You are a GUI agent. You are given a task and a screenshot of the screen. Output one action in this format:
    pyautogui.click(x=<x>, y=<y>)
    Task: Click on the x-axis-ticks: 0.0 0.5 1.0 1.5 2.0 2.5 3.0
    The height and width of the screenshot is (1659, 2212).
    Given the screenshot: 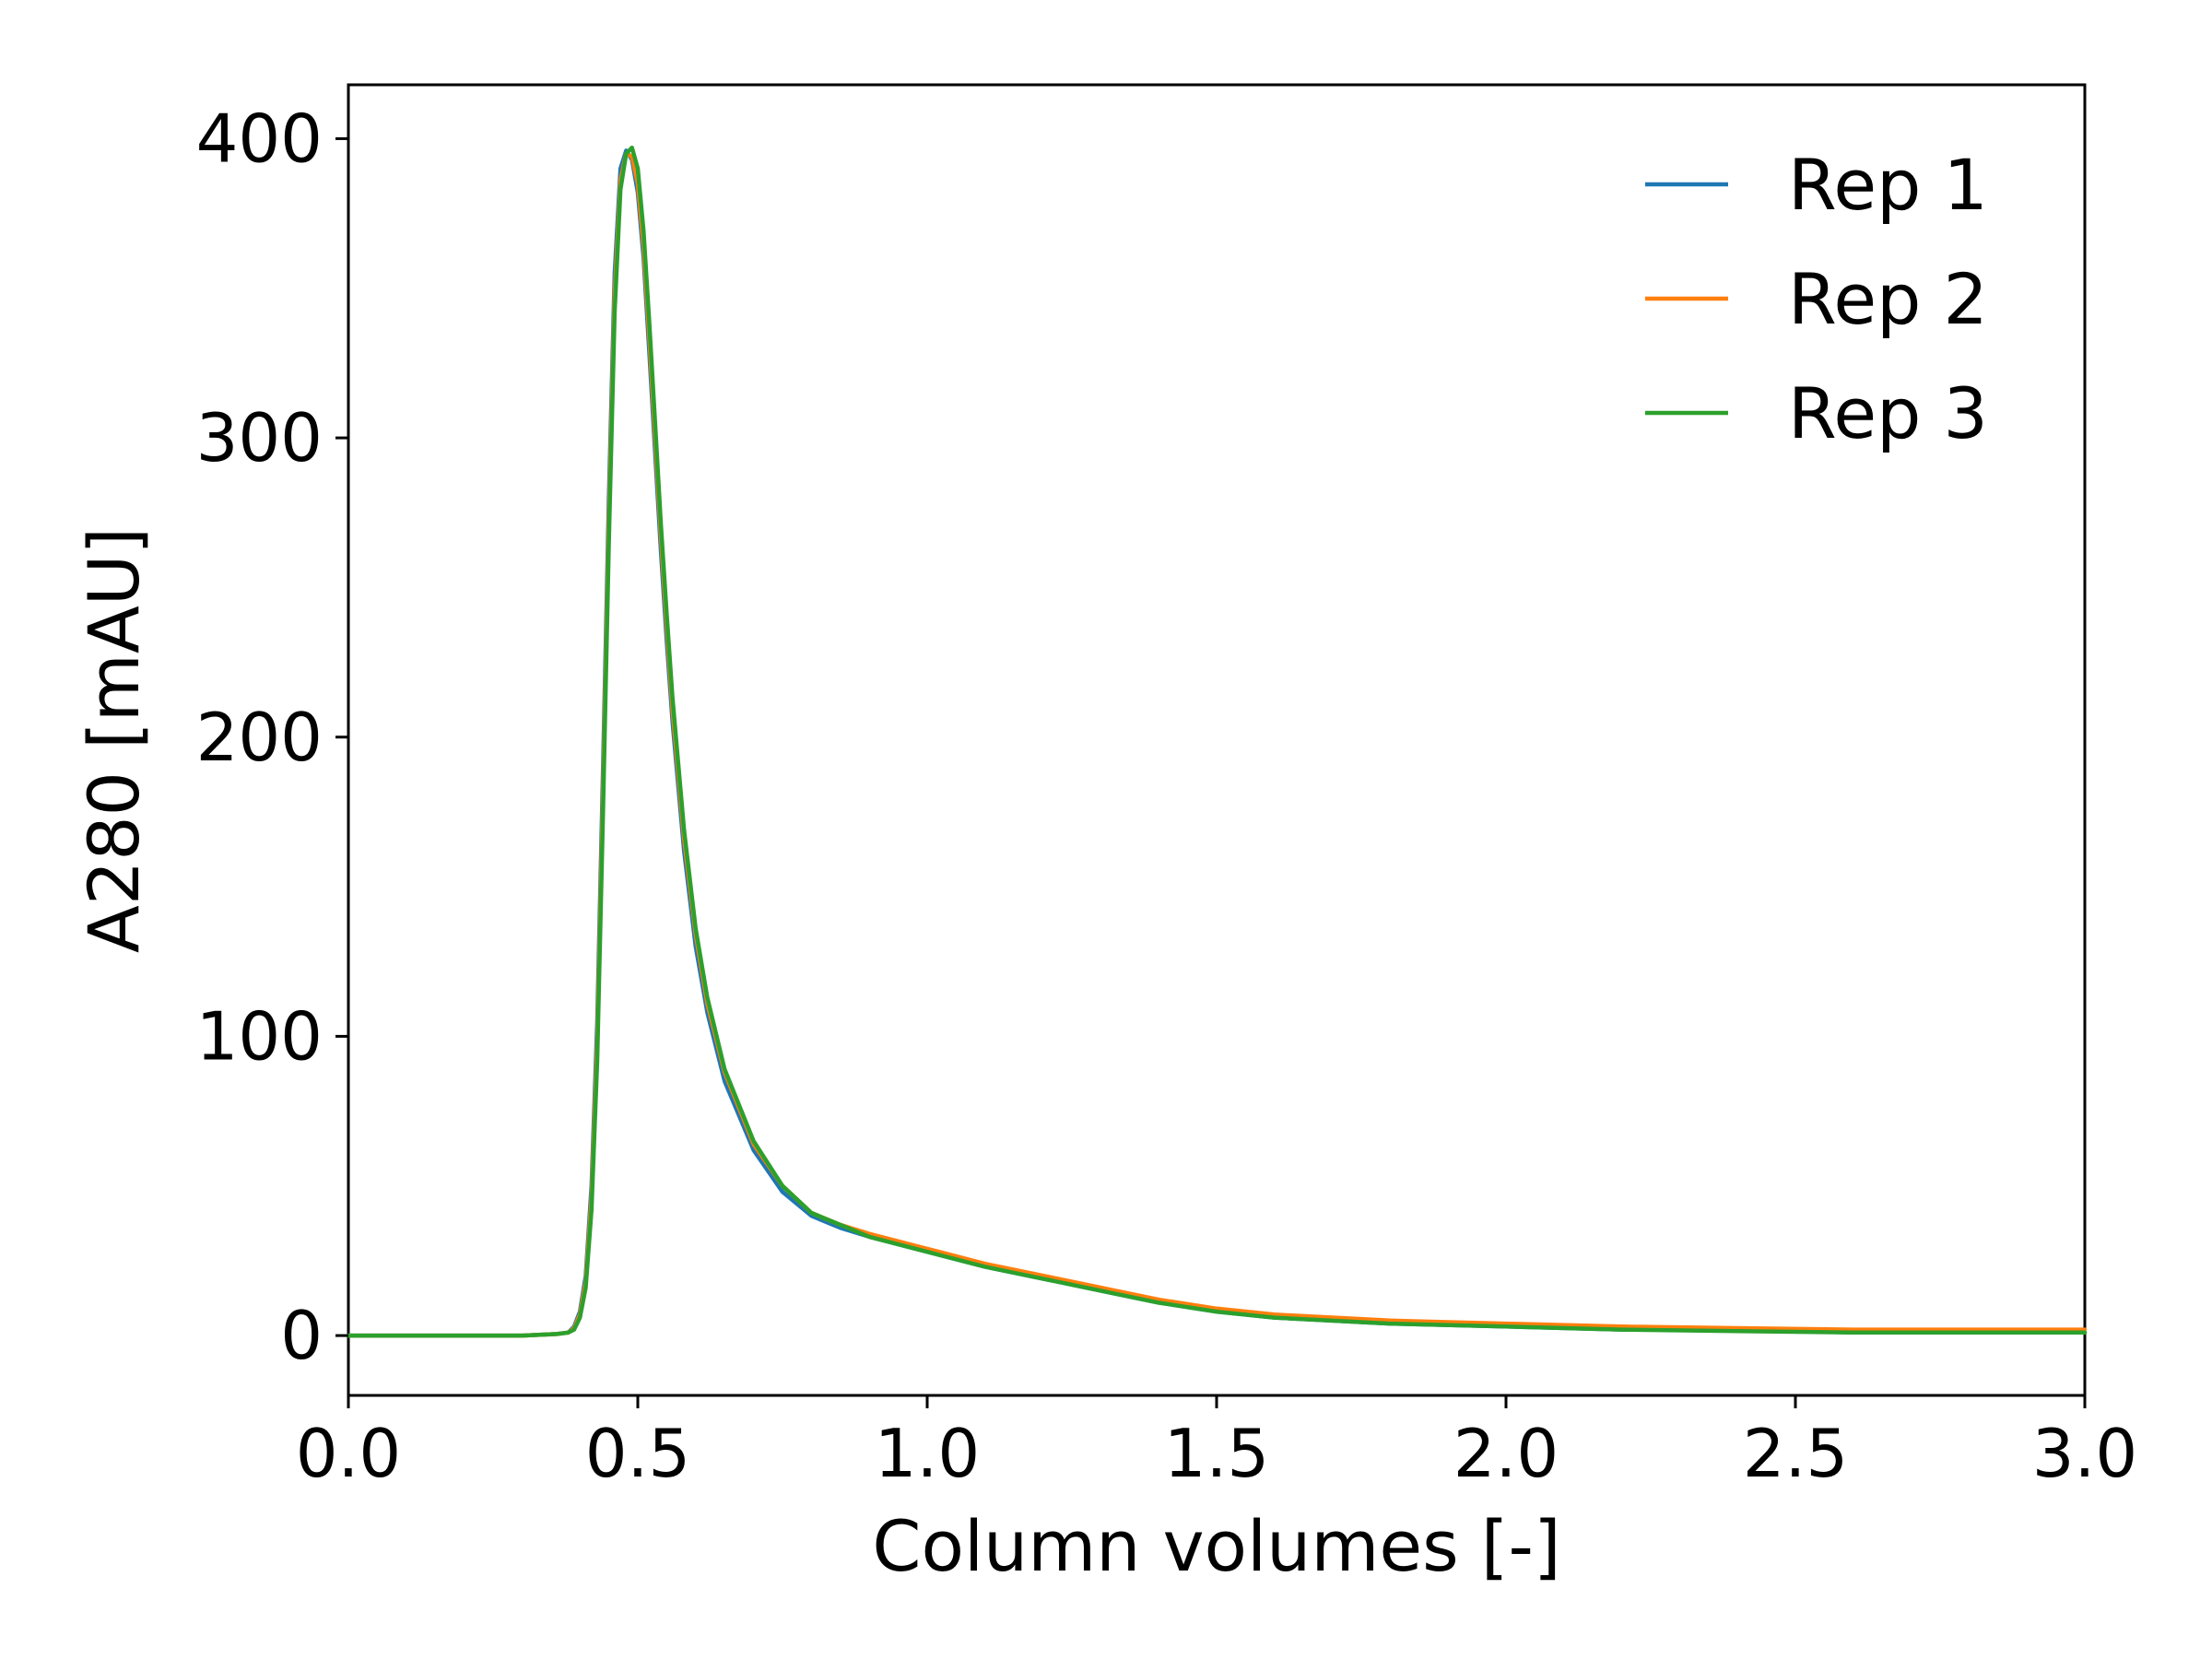 What is the action you would take?
    pyautogui.click(x=1217, y=1443)
    